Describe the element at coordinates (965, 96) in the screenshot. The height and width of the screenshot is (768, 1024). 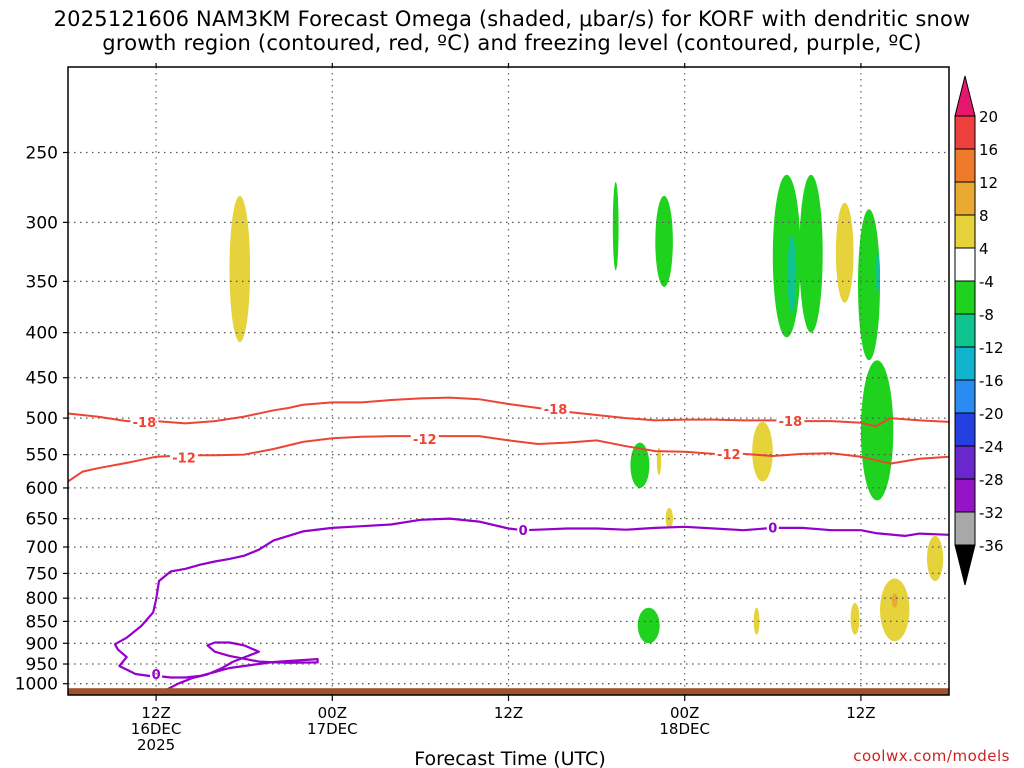
I see `colorbar-top-arrow` at that location.